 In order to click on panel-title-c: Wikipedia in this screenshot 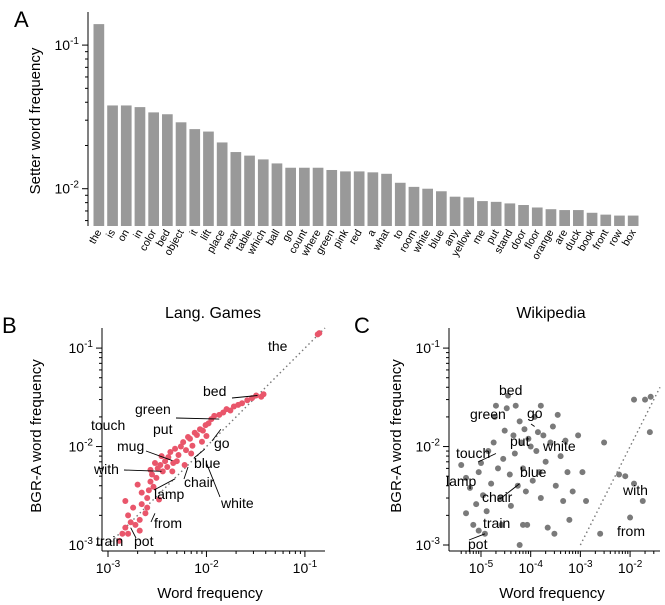, I will do `click(550, 313)`.